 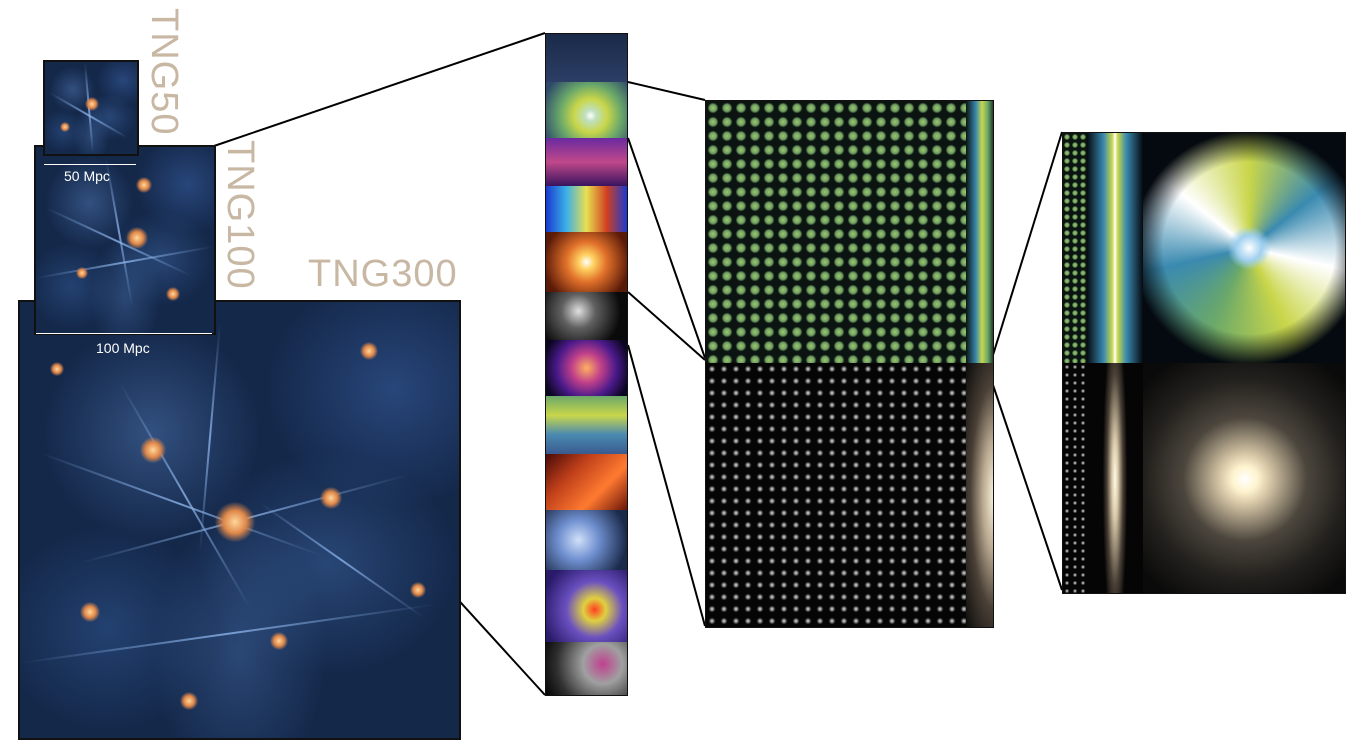 What do you see at coordinates (383, 274) in the screenshot?
I see `tng300-label: TNG300` at bounding box center [383, 274].